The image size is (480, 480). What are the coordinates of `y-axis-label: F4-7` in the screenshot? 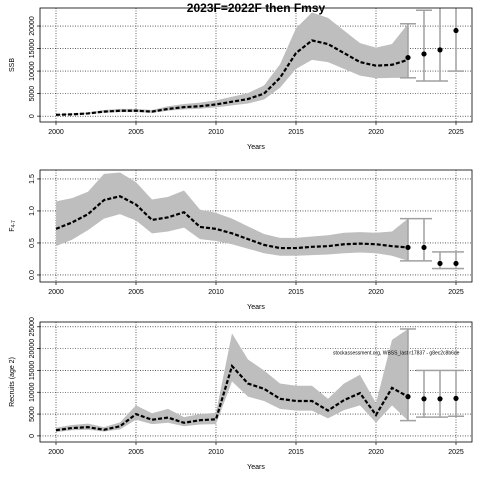 It's located at (13, 226).